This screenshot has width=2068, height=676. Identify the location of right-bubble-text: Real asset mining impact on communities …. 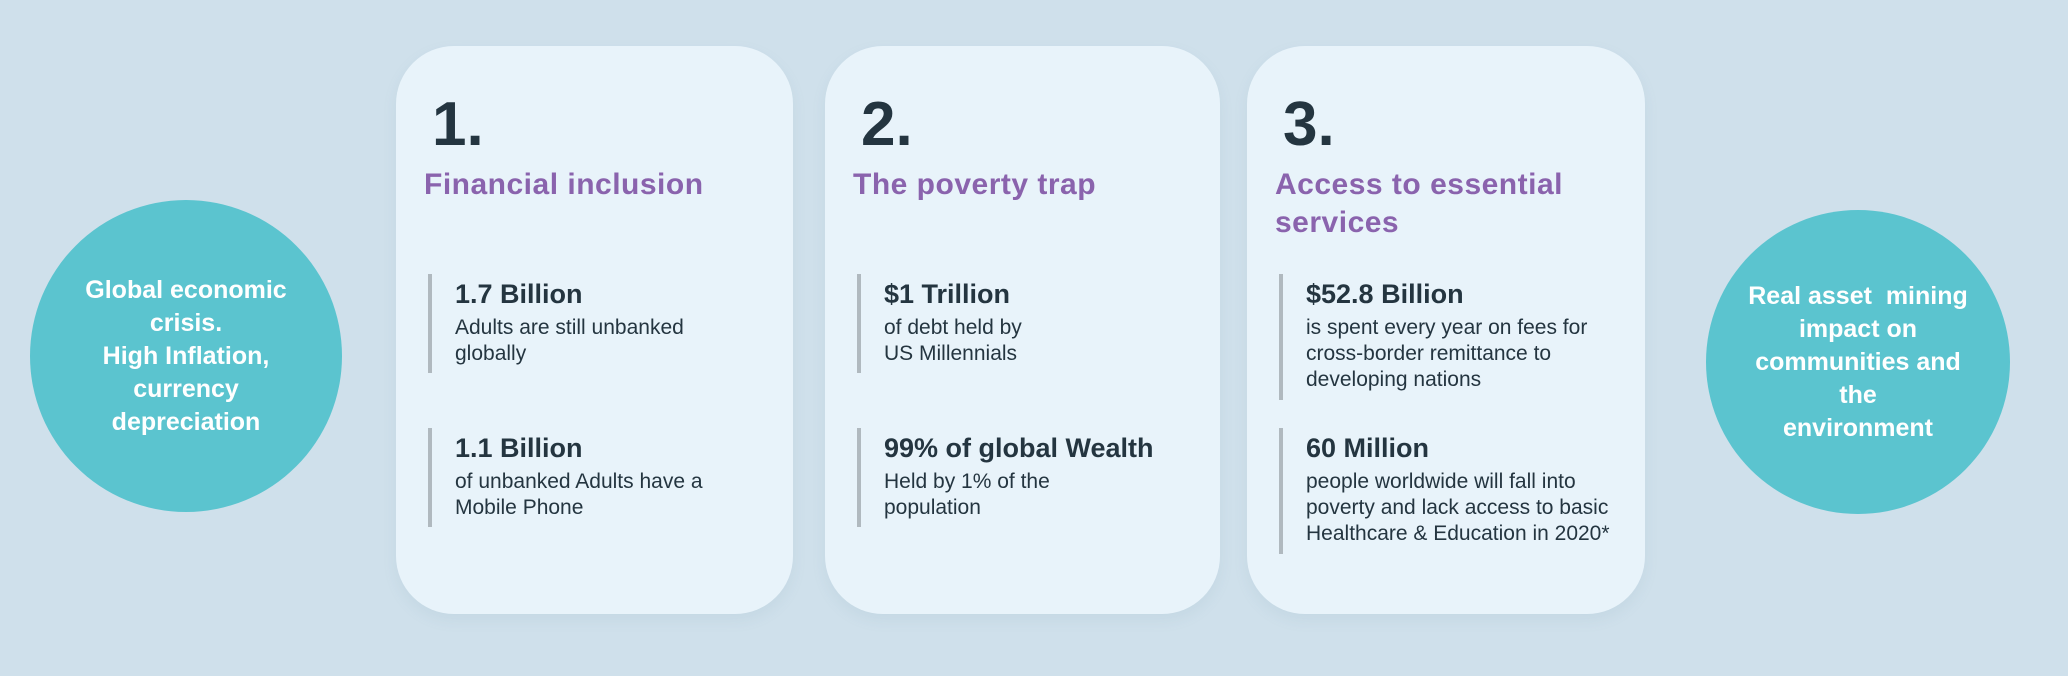
(1858, 362).